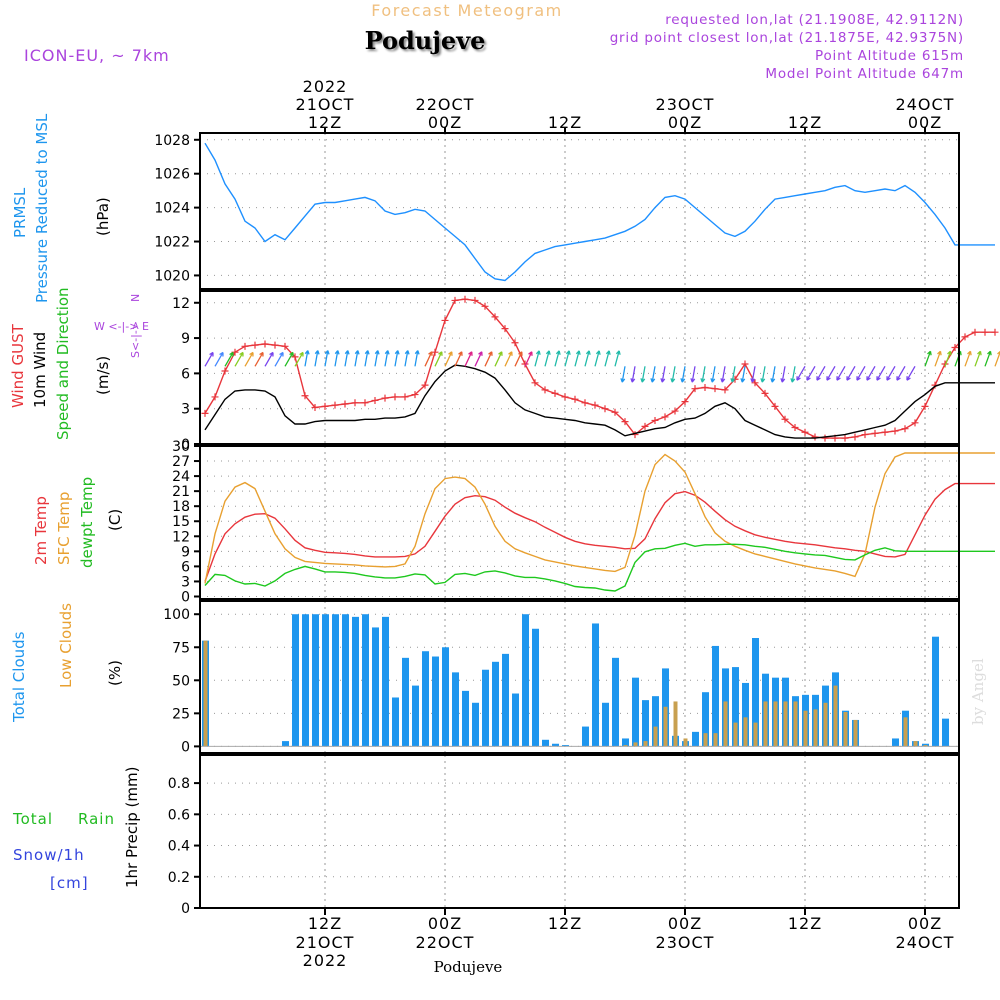 This screenshot has height=1000, width=1000. Describe the element at coordinates (115, 520) in the screenshot. I see `temp-unit-label: (C)` at that location.